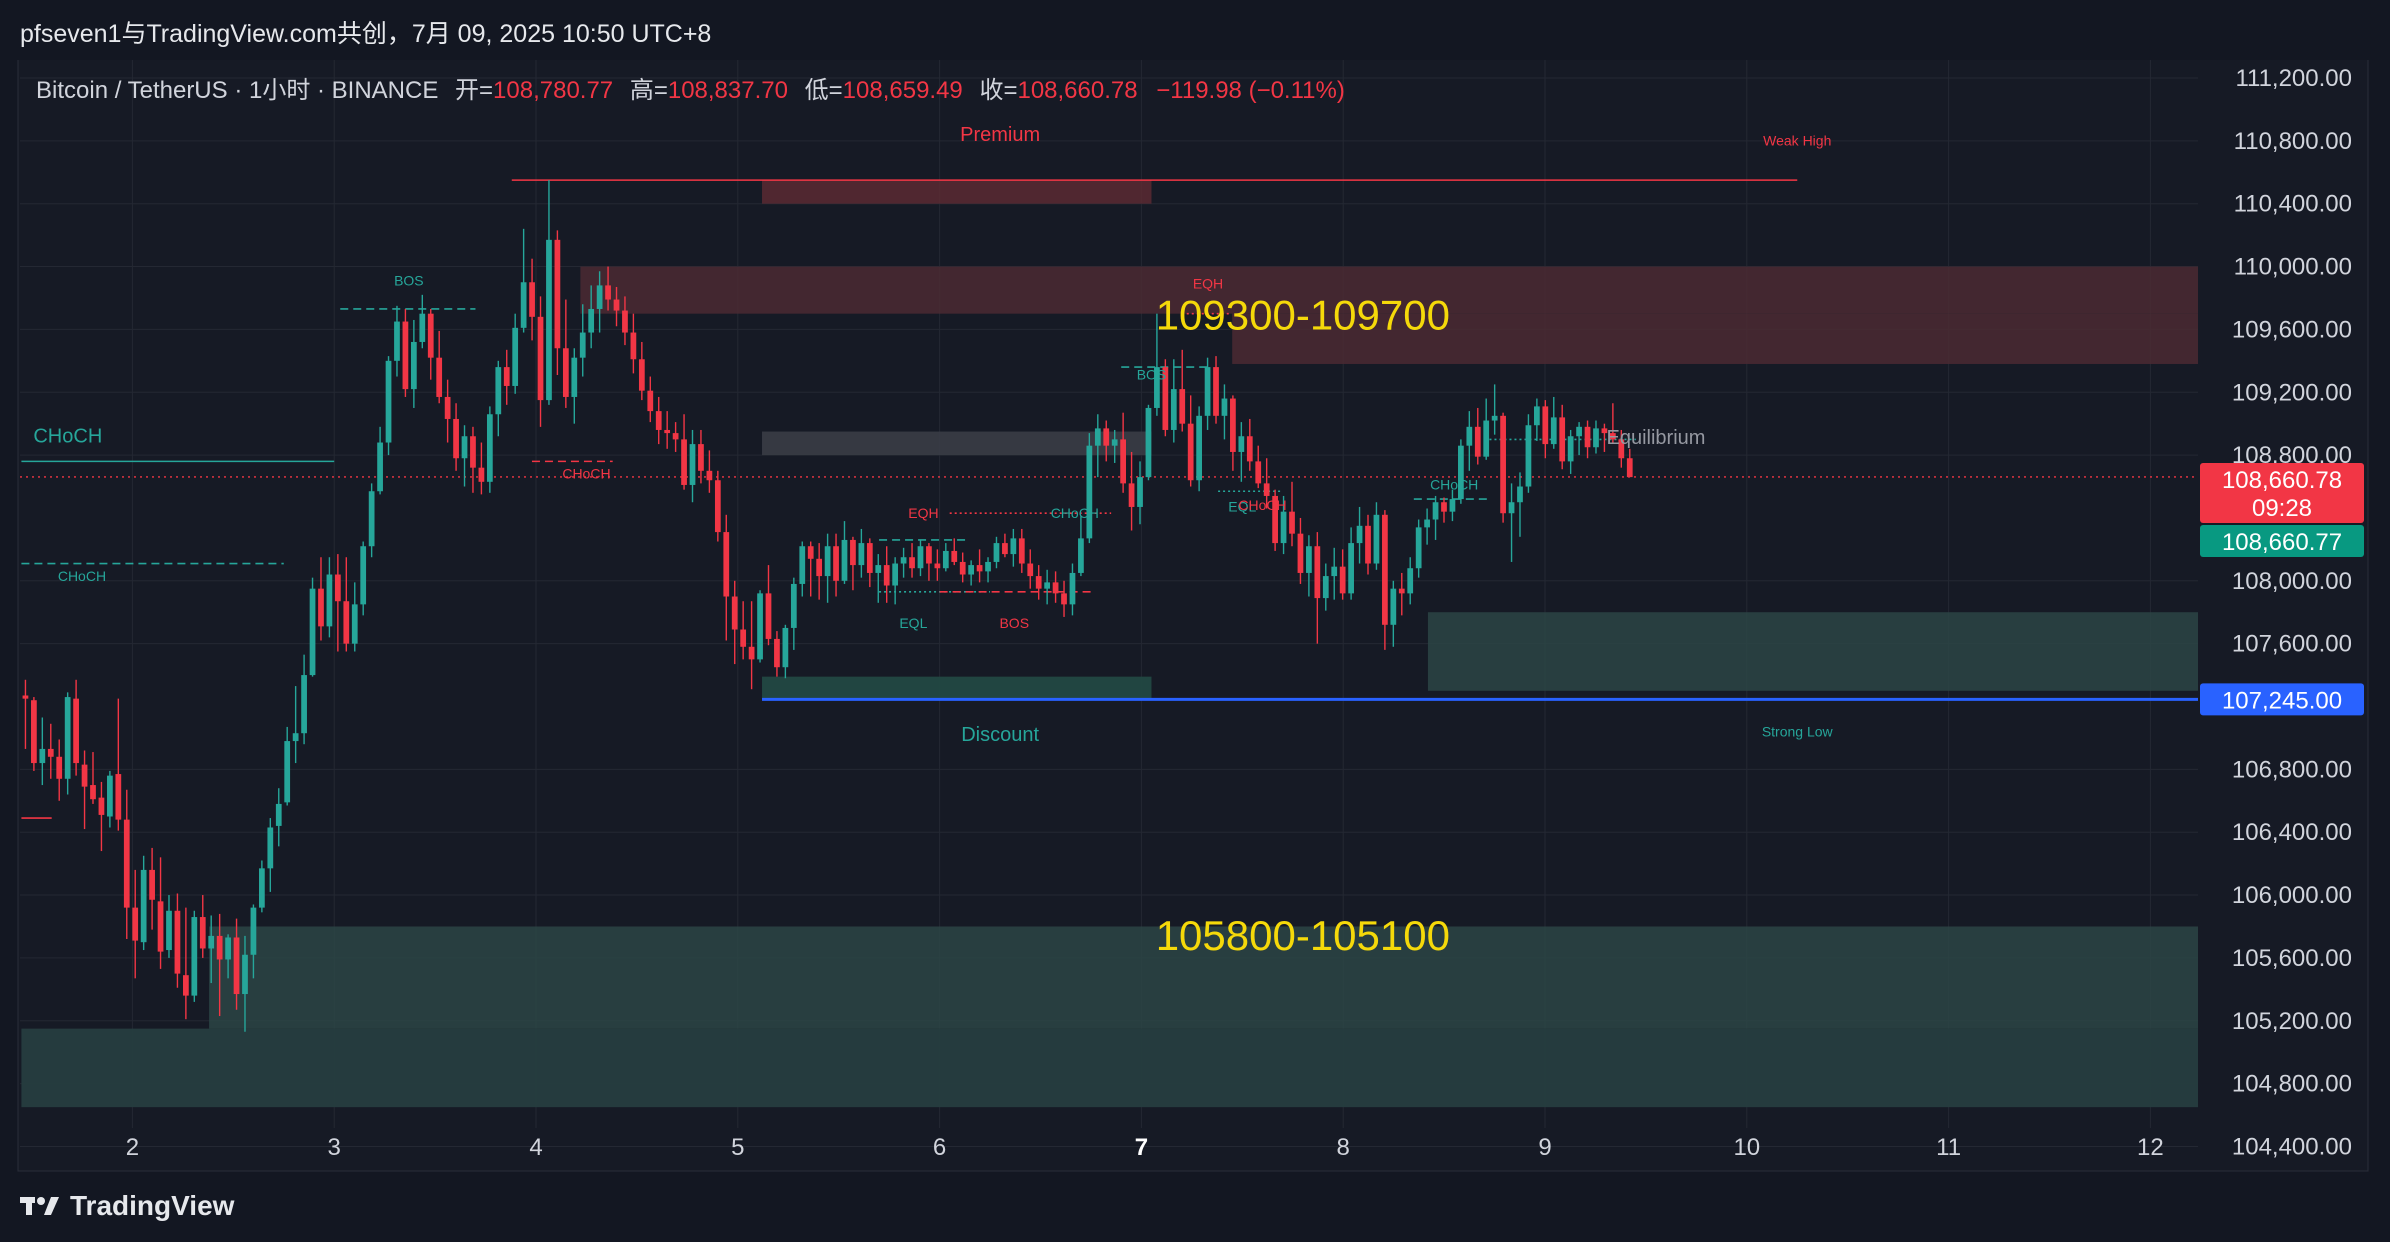 This screenshot has width=2390, height=1242. I want to click on tradingview-logo: TradingView, so click(127, 1206).